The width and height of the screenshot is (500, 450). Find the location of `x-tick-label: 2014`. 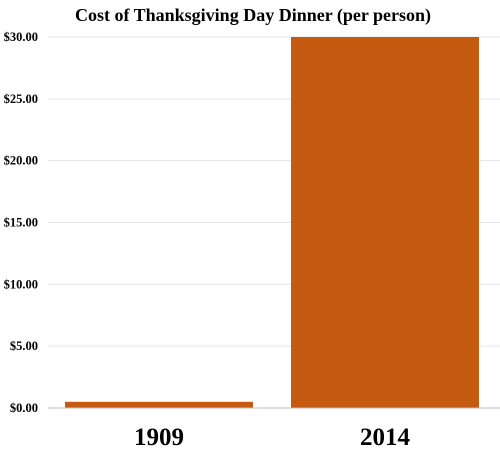

x-tick-label: 2014 is located at coordinates (385, 437).